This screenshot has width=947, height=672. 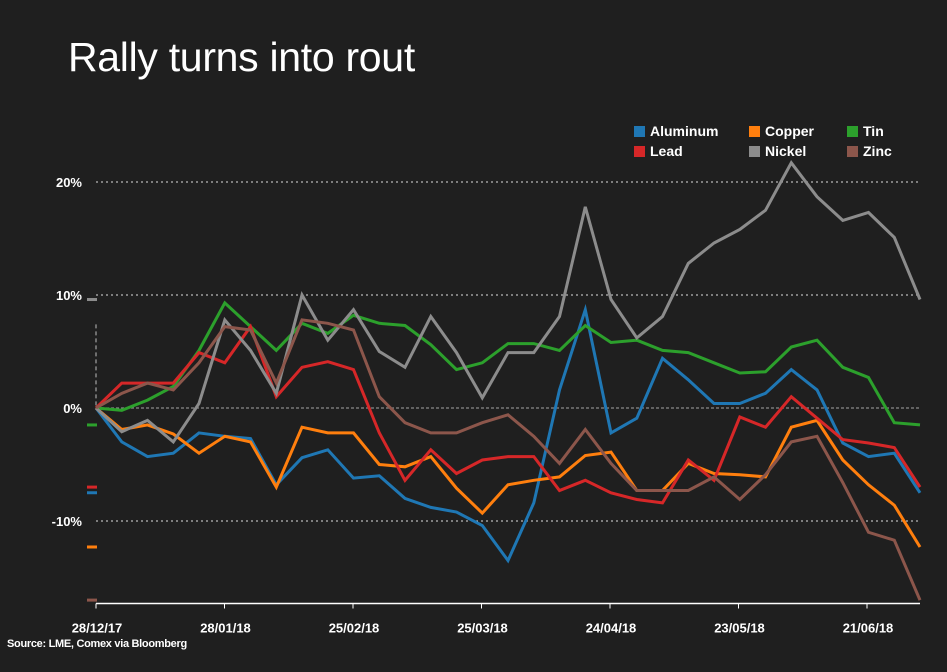 What do you see at coordinates (72, 408) in the screenshot?
I see `y-tick-label: 0%` at bounding box center [72, 408].